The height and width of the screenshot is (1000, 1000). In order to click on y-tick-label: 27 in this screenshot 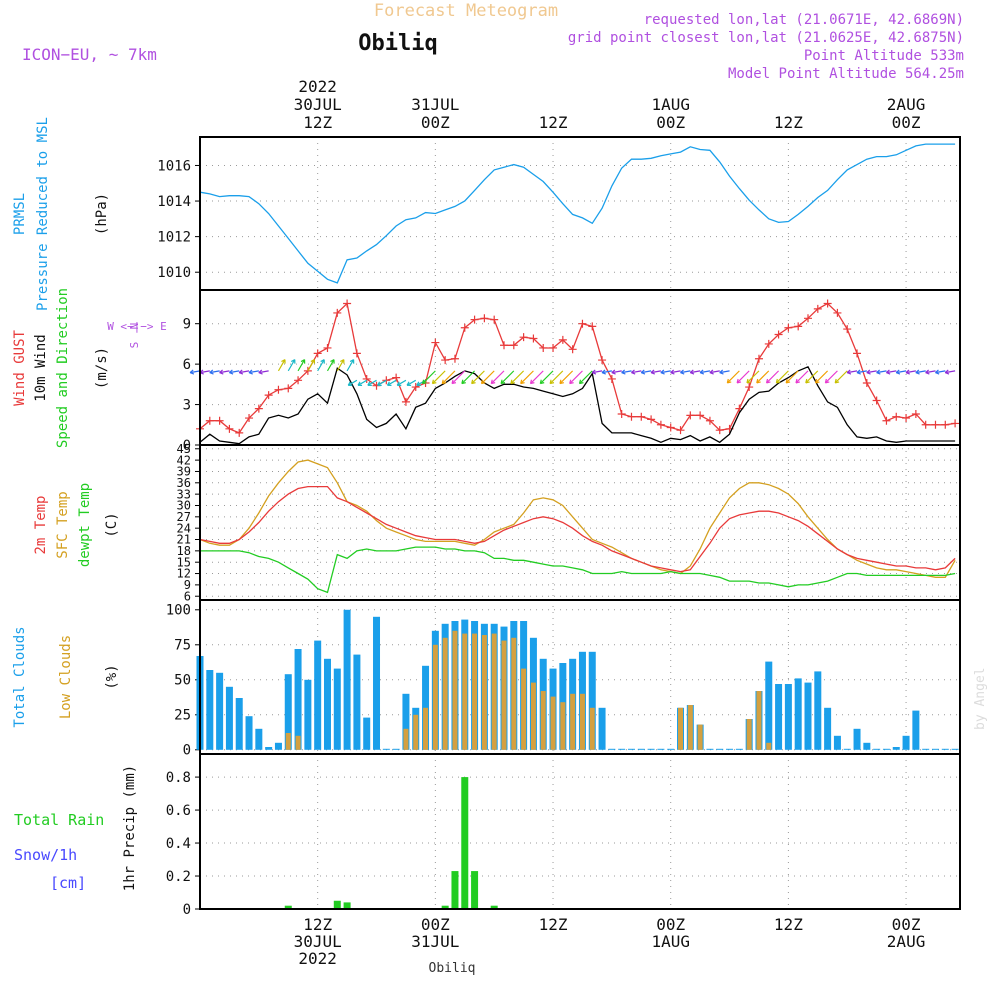, I will do `click(184, 517)`.